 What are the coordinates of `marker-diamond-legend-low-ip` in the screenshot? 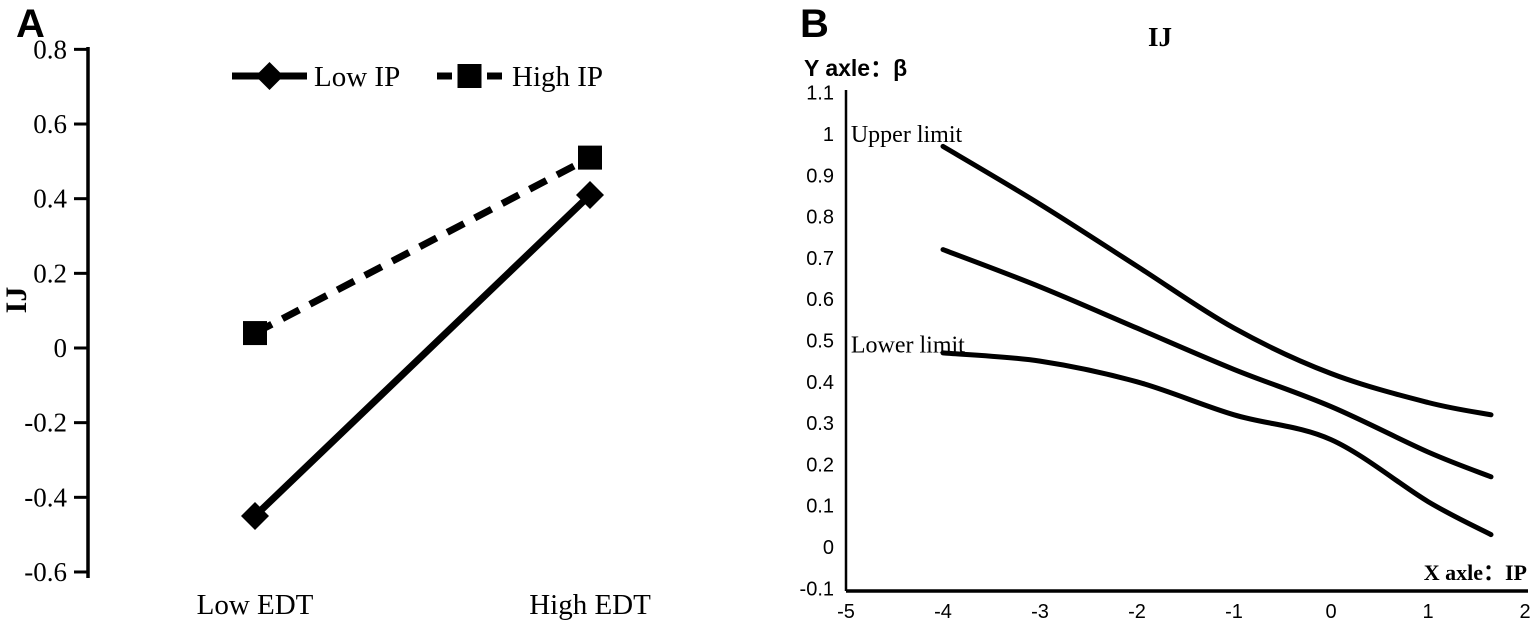 It's located at (269, 76).